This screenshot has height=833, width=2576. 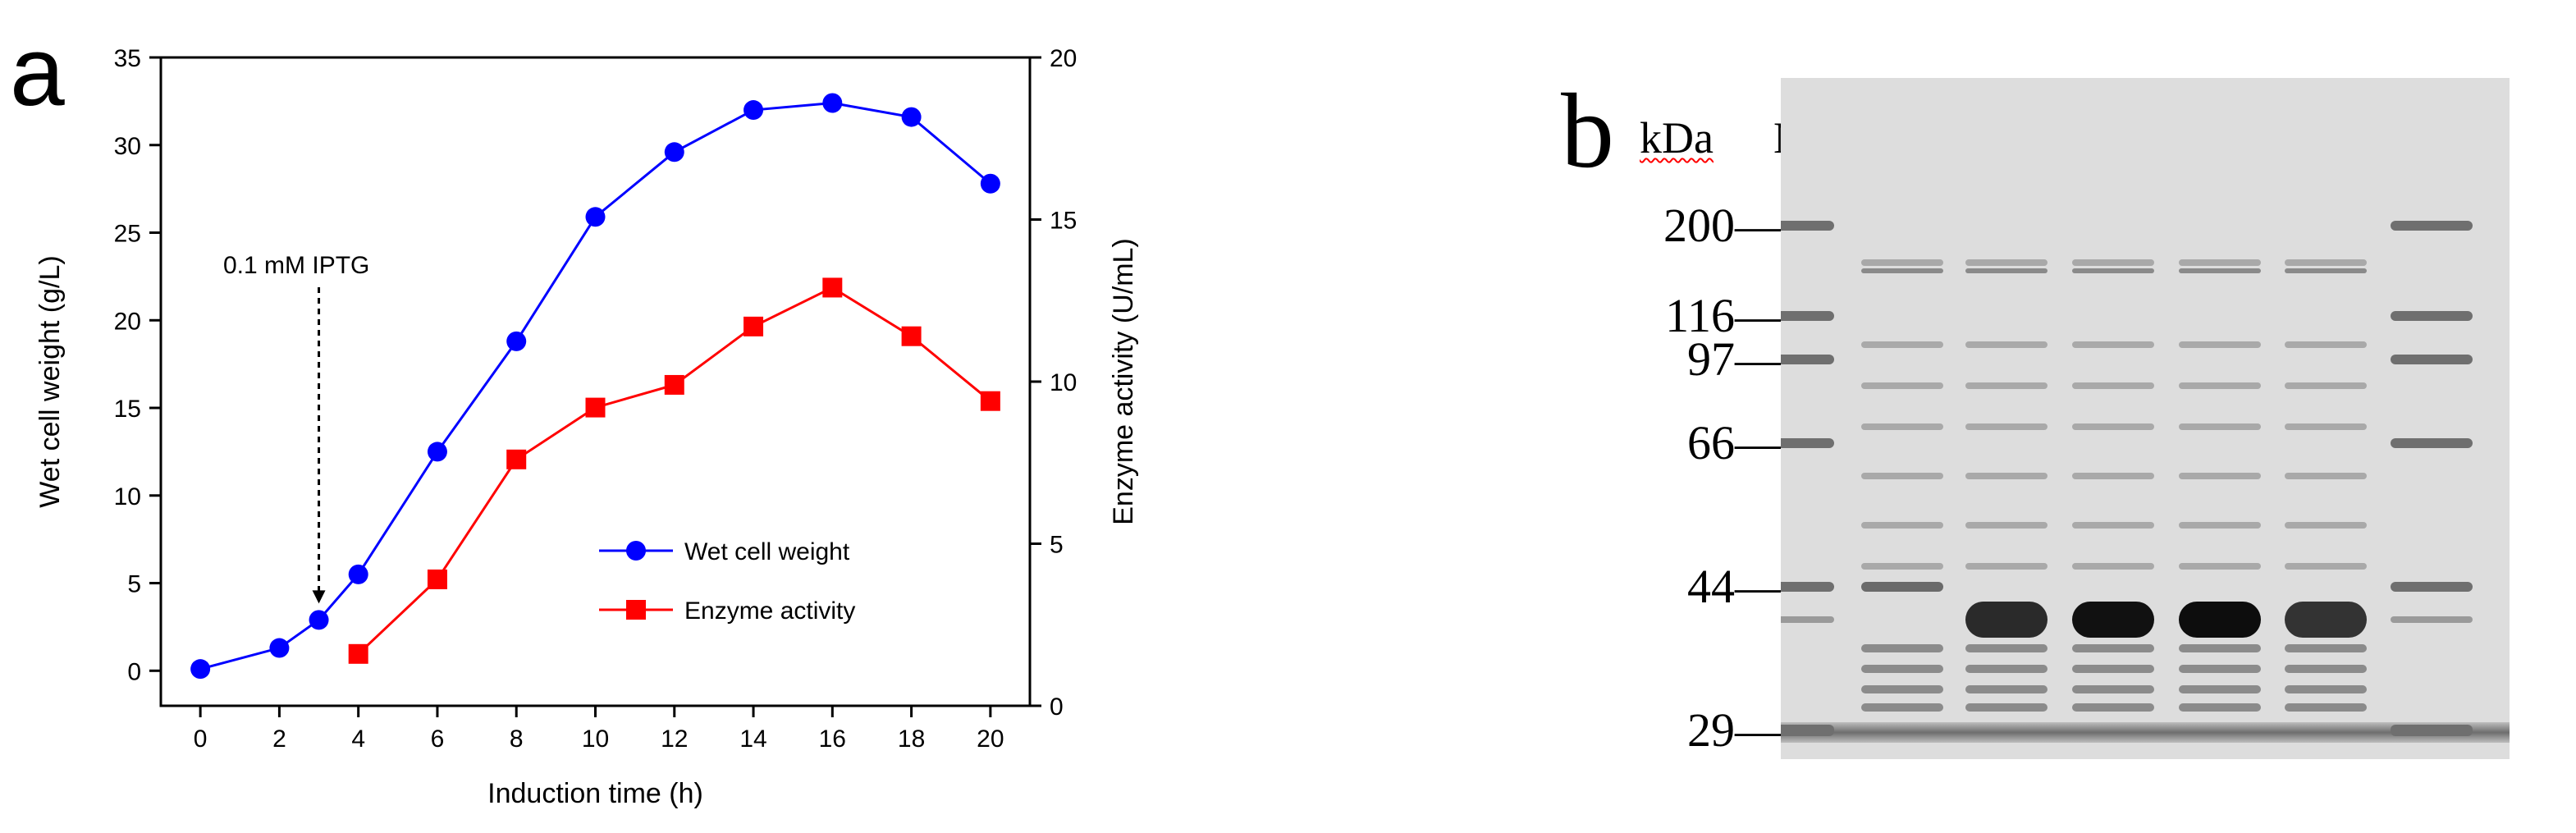 I want to click on y-tick-label: 15, so click(x=127, y=409).